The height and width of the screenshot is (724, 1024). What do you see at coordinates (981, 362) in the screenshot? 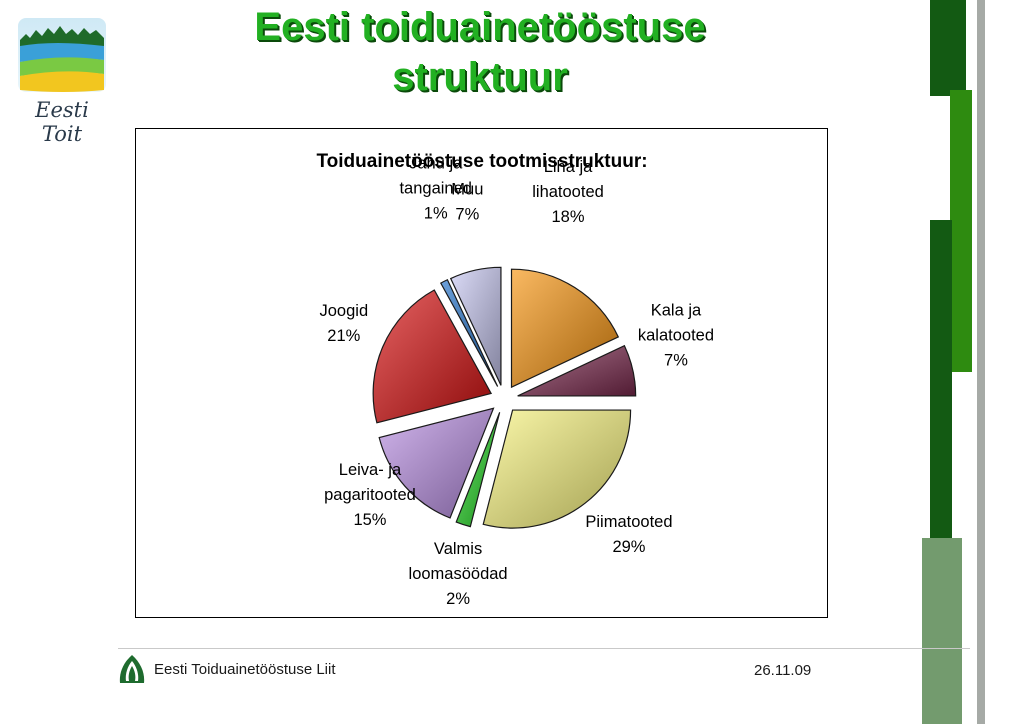
I see `deco-bar-gray` at bounding box center [981, 362].